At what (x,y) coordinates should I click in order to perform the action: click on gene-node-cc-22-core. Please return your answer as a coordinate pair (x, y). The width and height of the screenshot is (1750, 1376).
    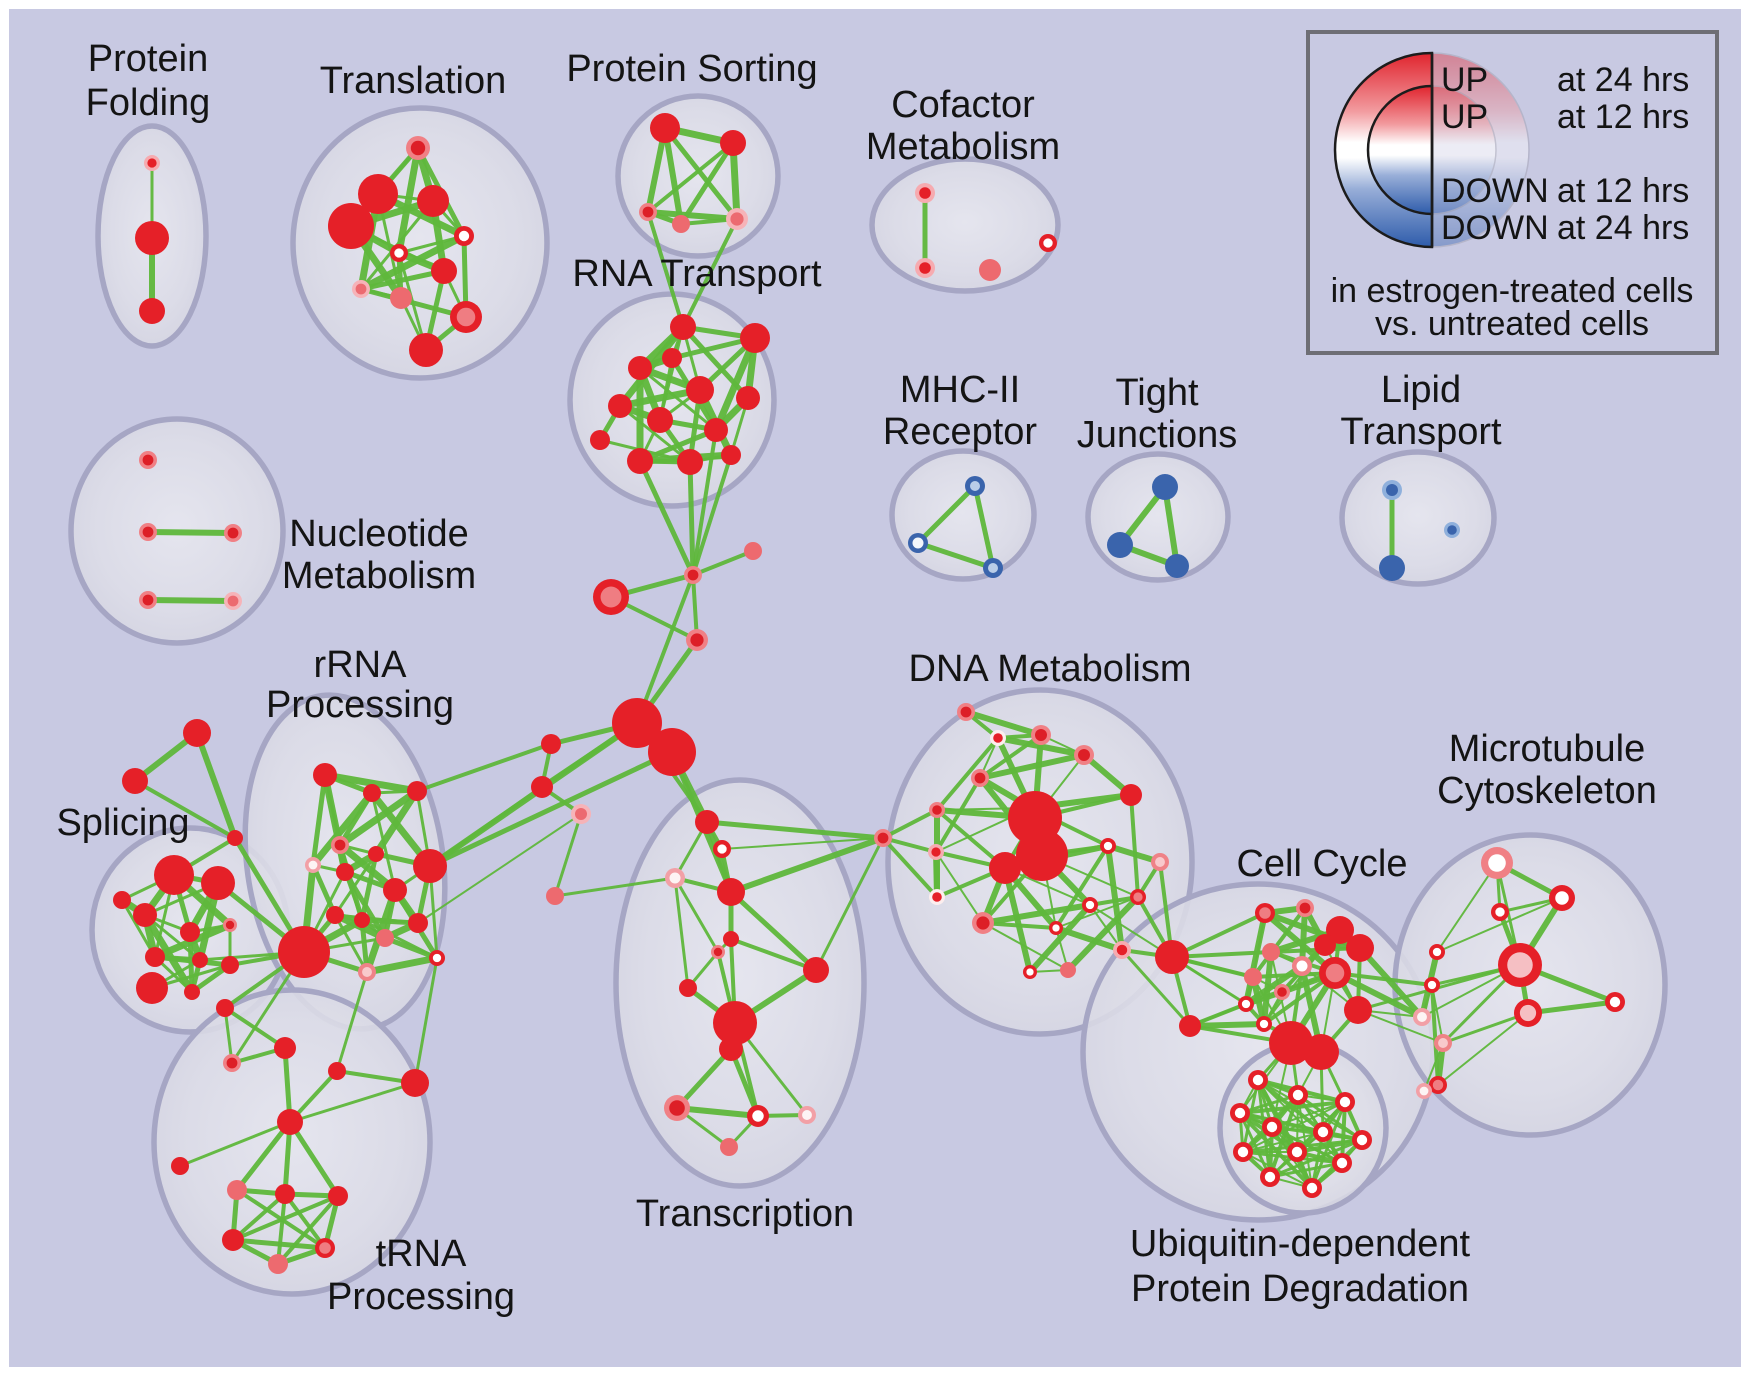
    Looking at the image, I should click on (1424, 1091).